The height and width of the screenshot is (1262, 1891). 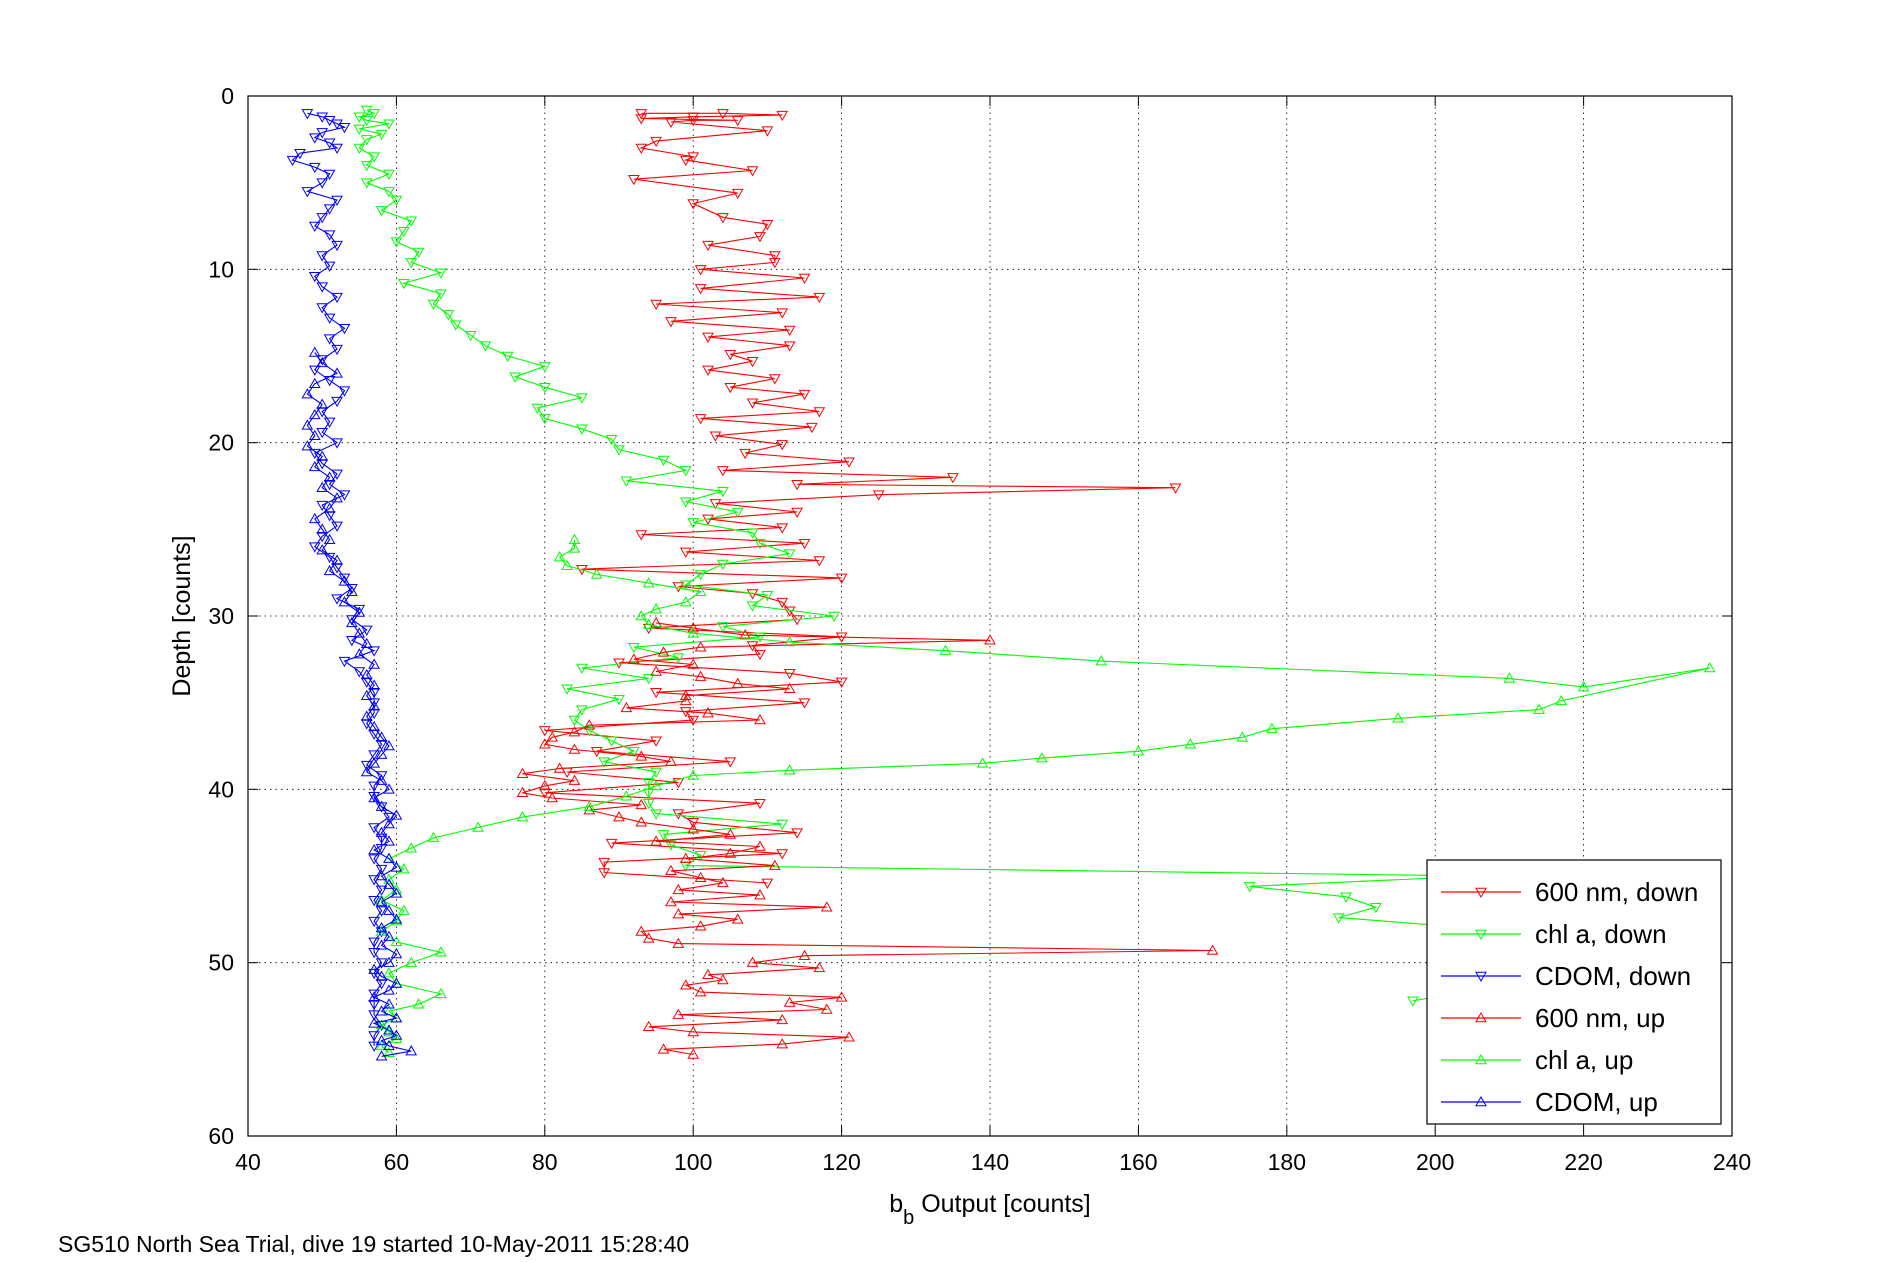 I want to click on series-cdom-up, so click(x=359, y=703).